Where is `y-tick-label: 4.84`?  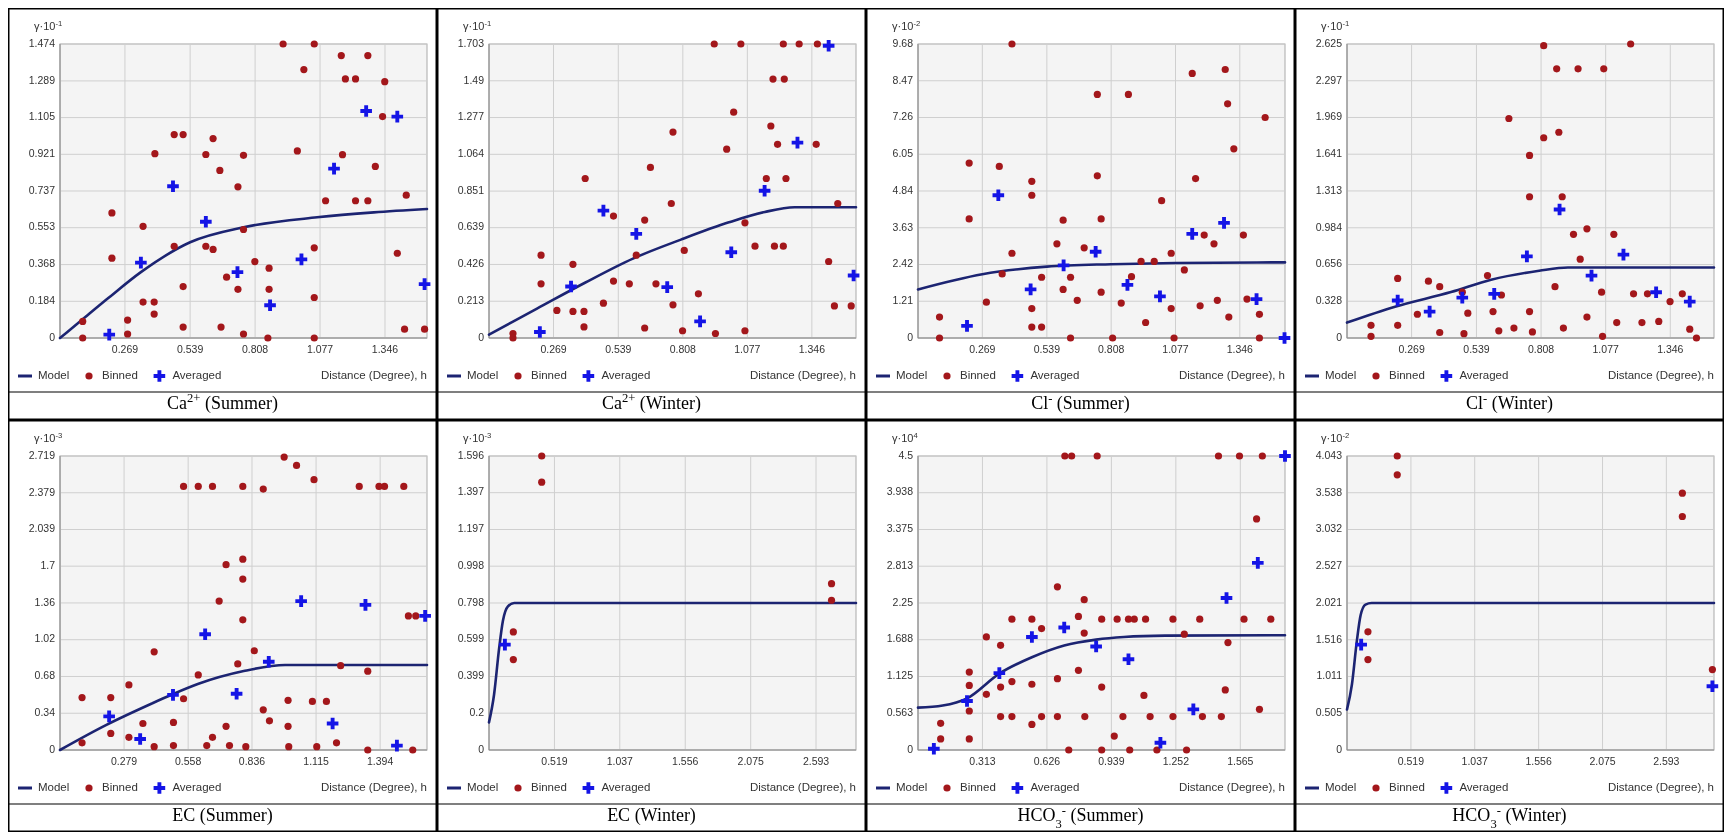
y-tick-label: 4.84 is located at coordinates (903, 189).